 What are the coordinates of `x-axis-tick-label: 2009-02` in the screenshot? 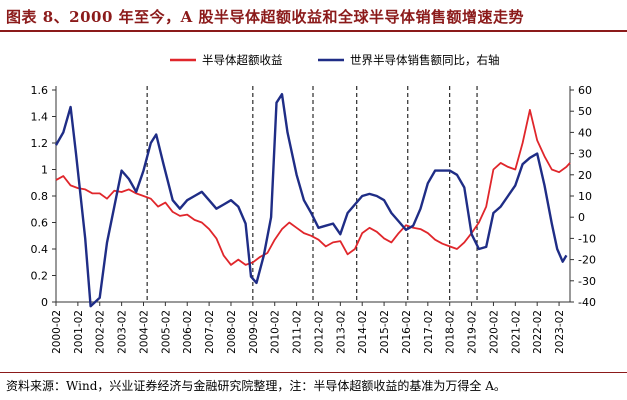 It's located at (254, 332).